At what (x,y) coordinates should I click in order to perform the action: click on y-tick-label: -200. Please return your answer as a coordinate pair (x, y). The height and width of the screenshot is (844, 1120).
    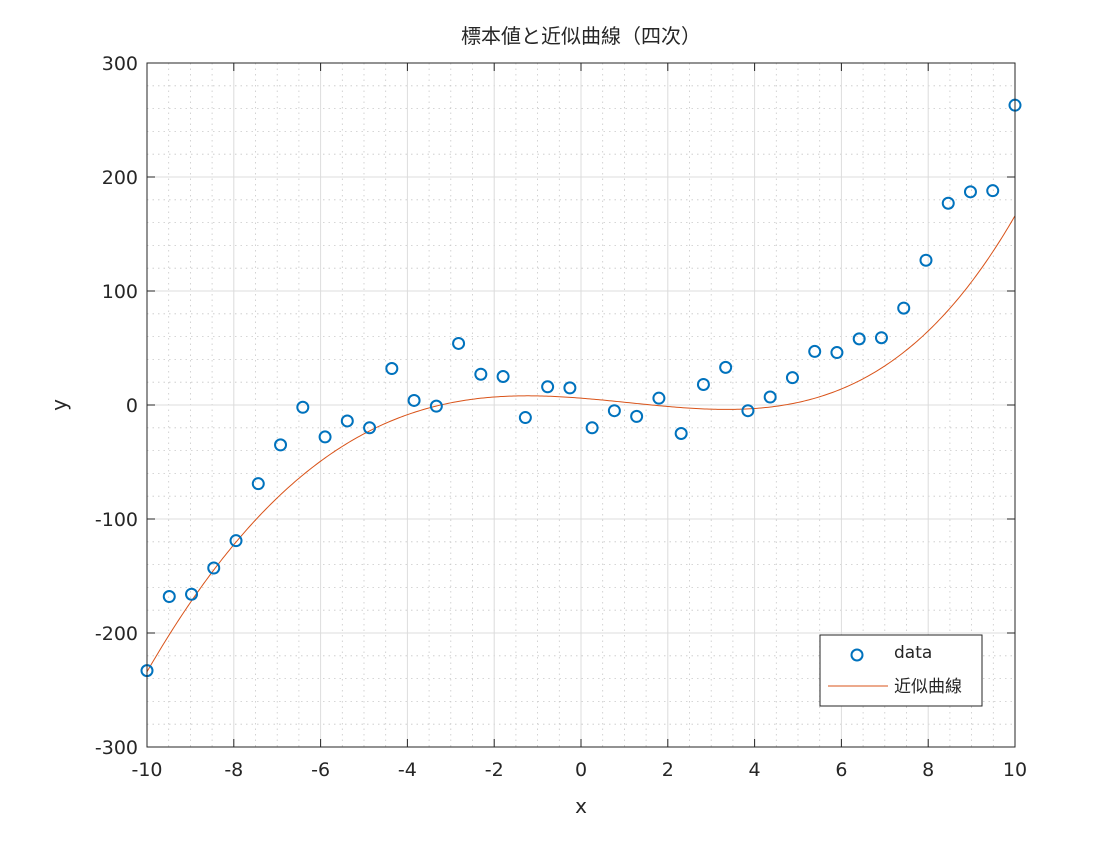
    Looking at the image, I should click on (116, 634).